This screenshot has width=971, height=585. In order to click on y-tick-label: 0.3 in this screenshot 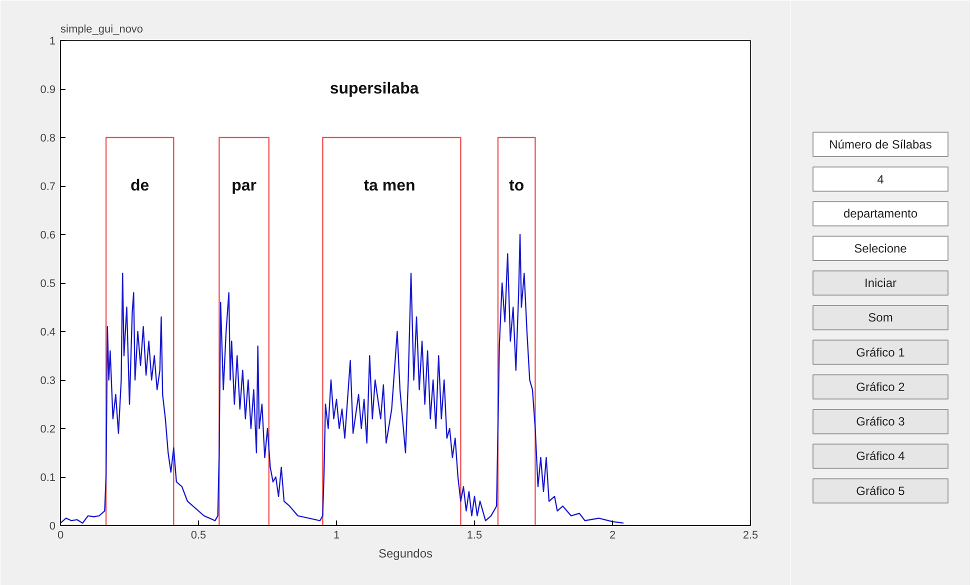, I will do `click(48, 381)`.